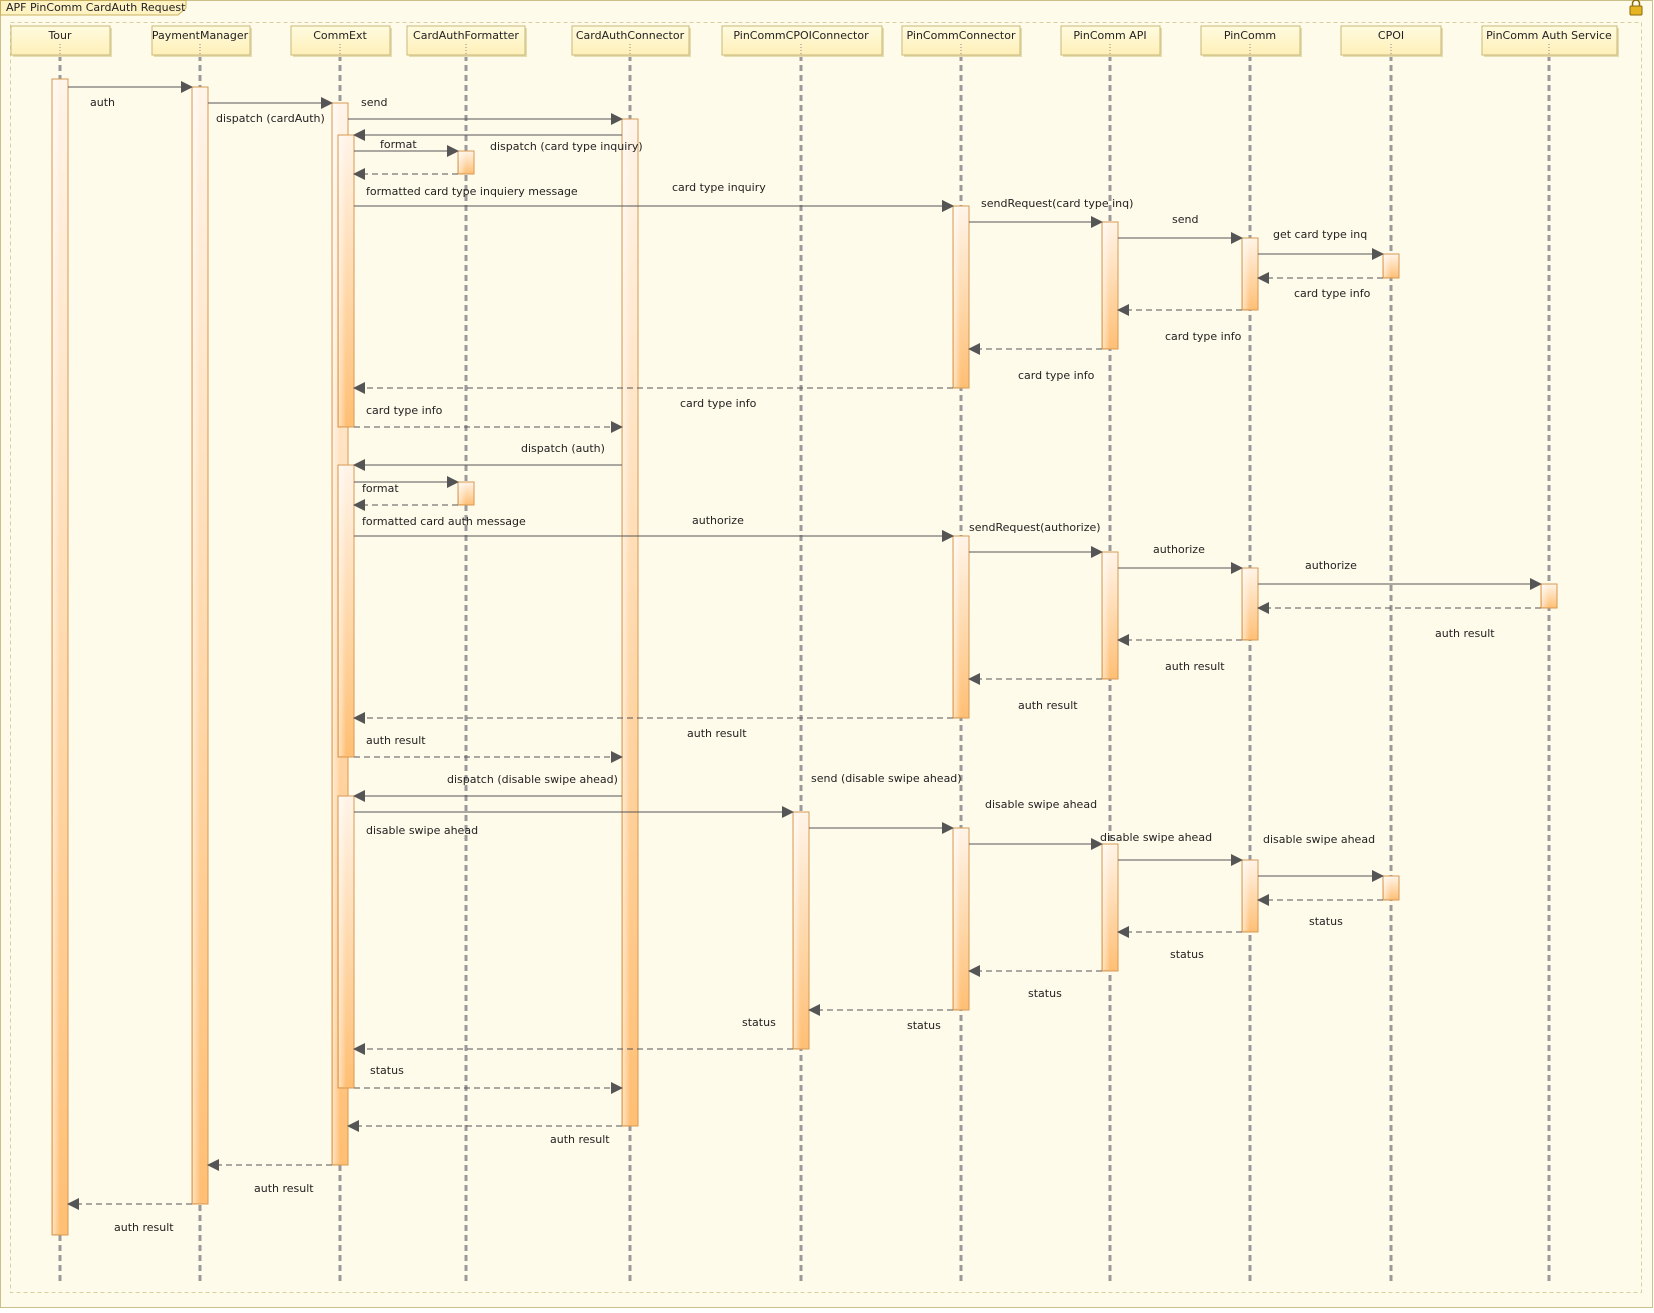 The image size is (1654, 1313). I want to click on participant-pincommauthservice: PinComm Auth Service, so click(1550, 41).